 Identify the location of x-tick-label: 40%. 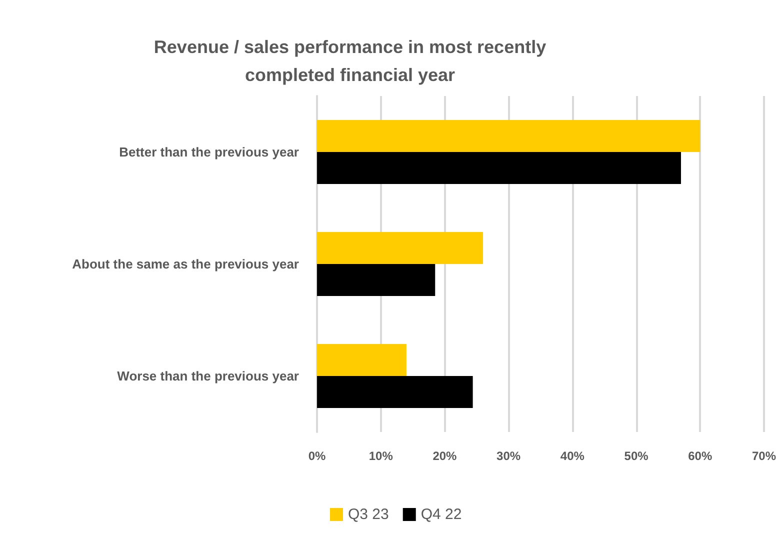
(572, 456).